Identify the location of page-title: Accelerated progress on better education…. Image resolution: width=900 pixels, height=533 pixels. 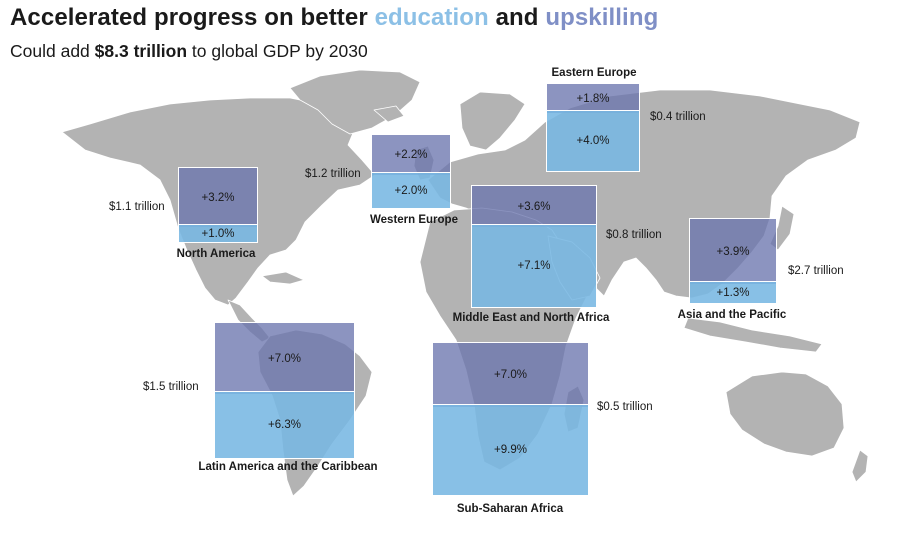
(334, 17).